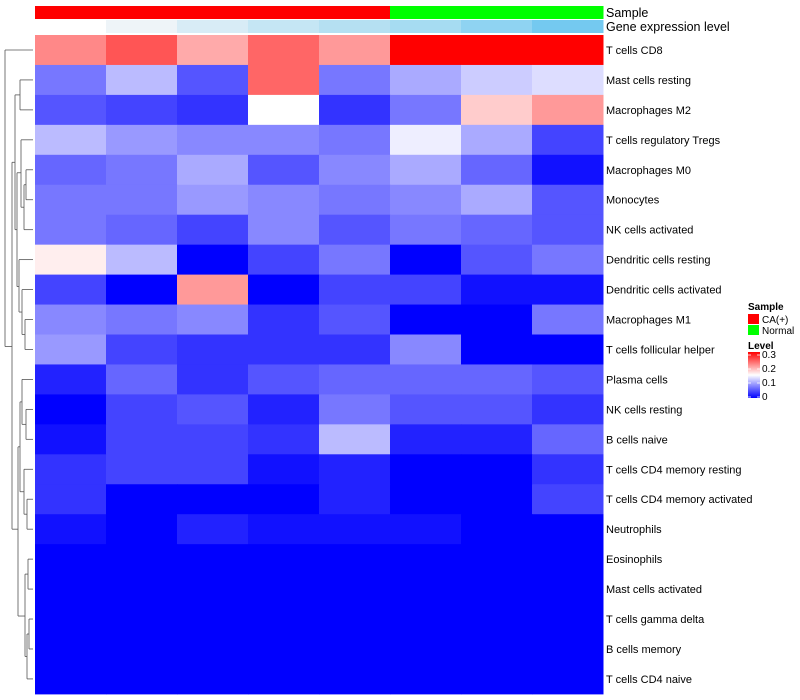 This screenshot has width=800, height=700. I want to click on row-label: Plasma cells, so click(637, 380).